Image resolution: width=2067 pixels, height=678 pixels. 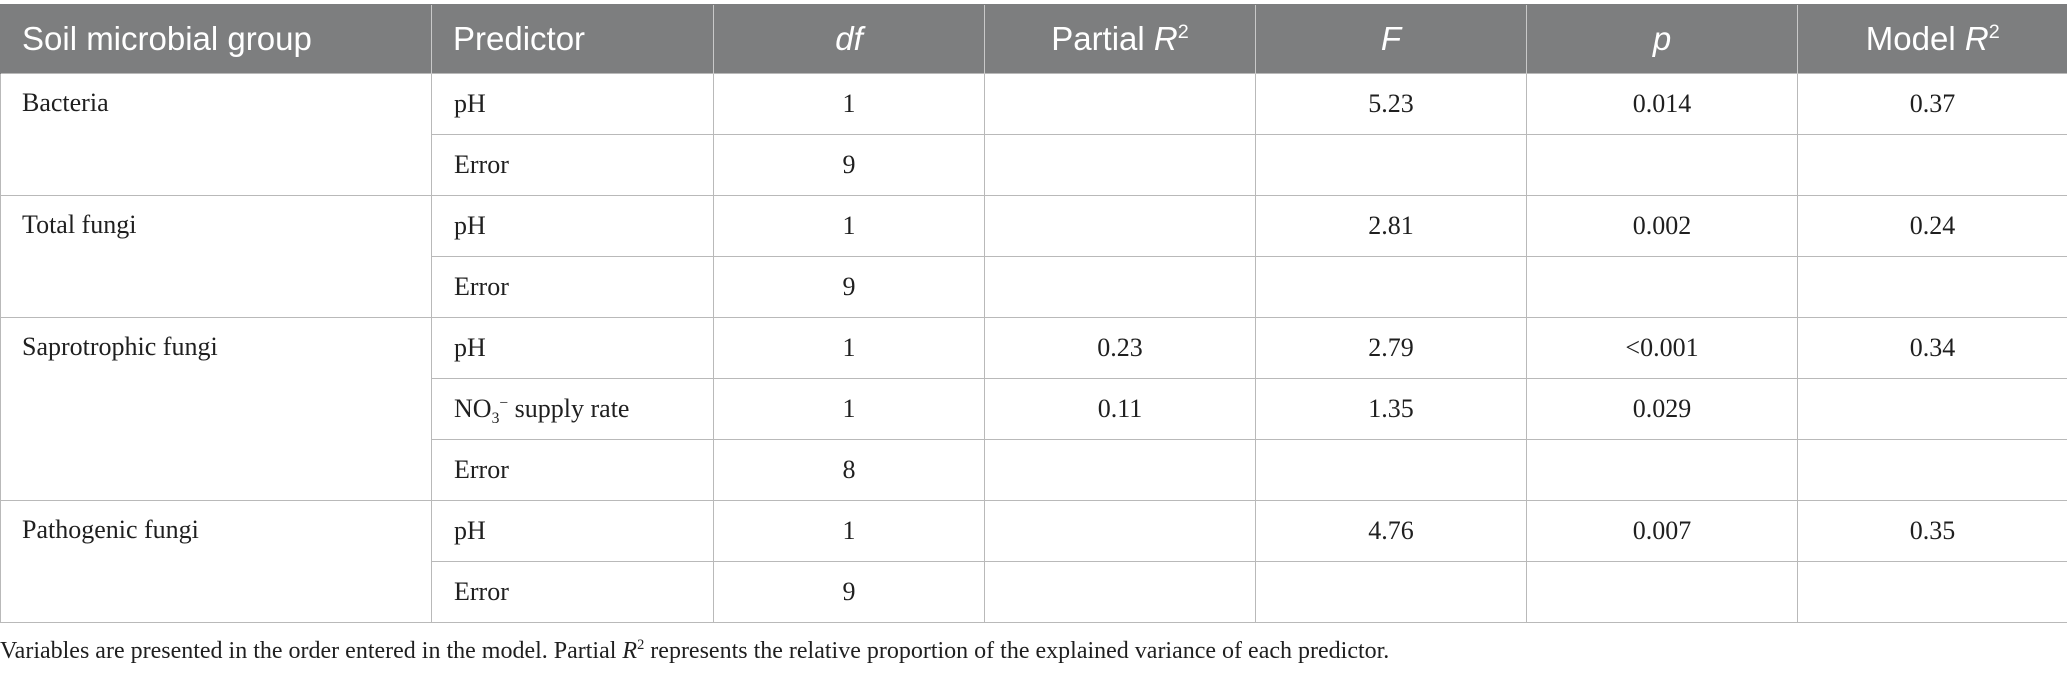 What do you see at coordinates (473, 408) in the screenshot?
I see `nitrate-base: NO` at bounding box center [473, 408].